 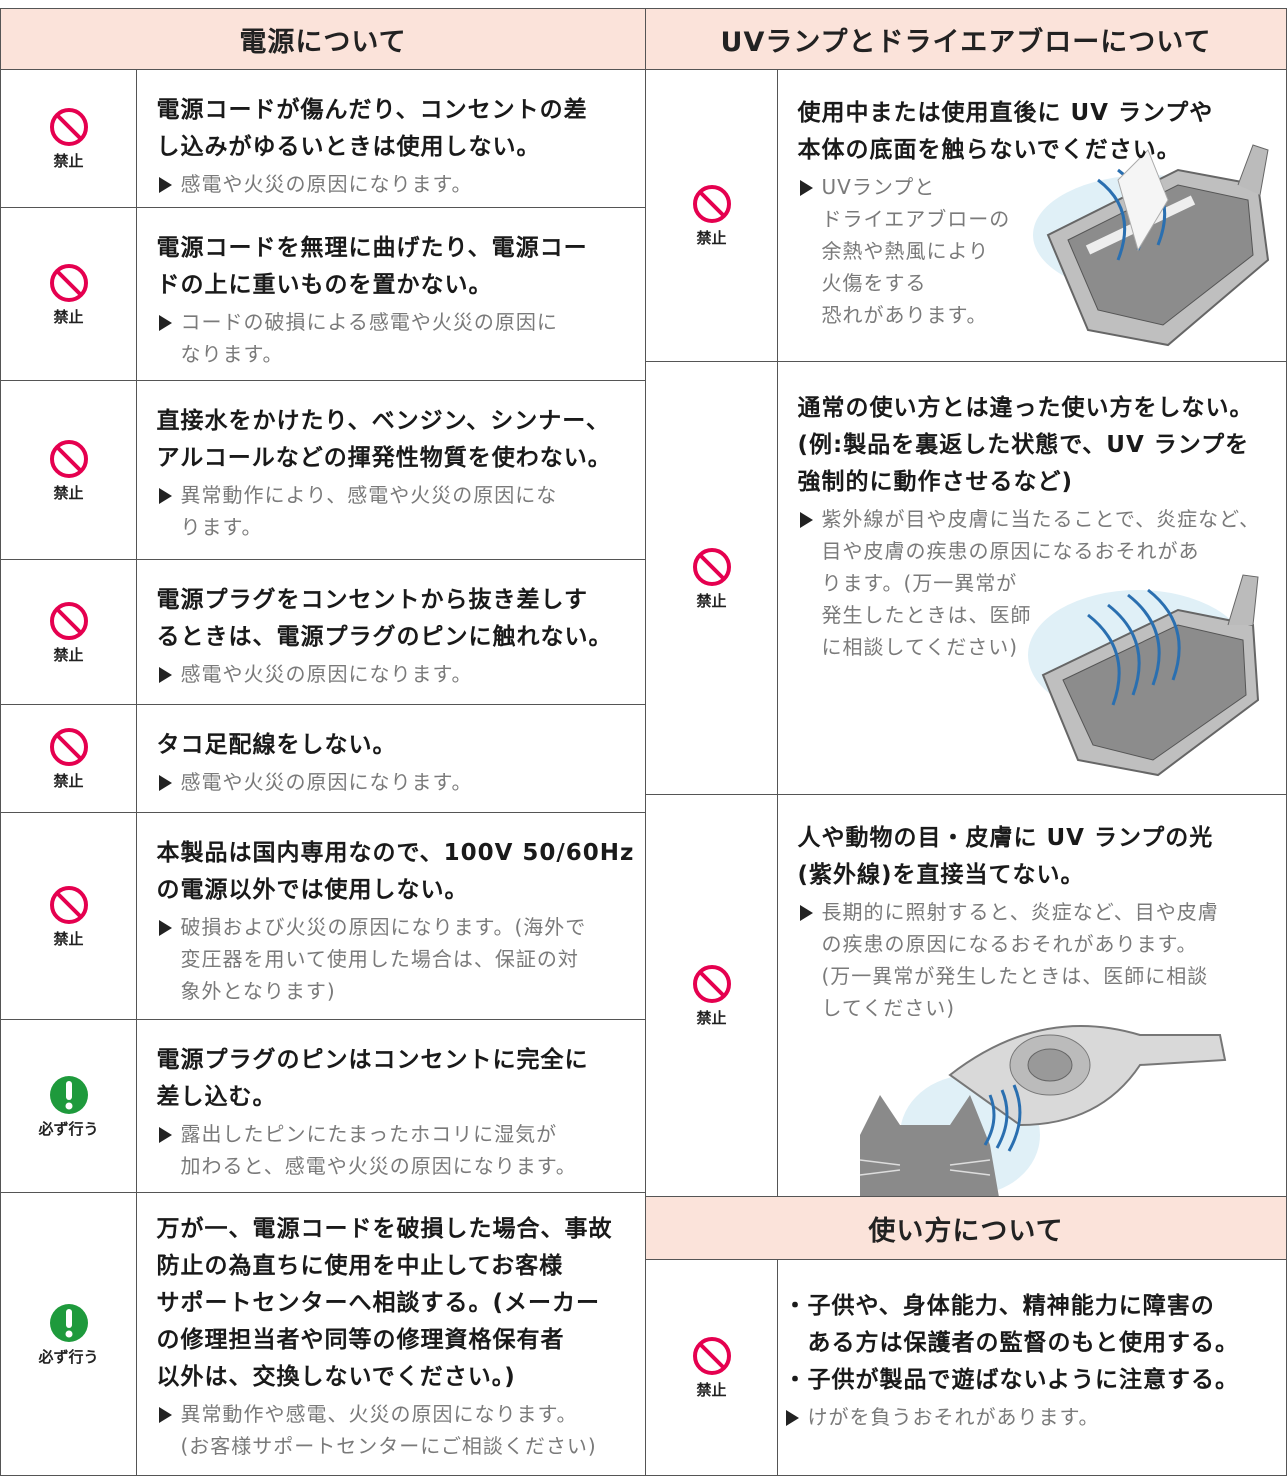 I want to click on section-header: 電源について, so click(x=323, y=39).